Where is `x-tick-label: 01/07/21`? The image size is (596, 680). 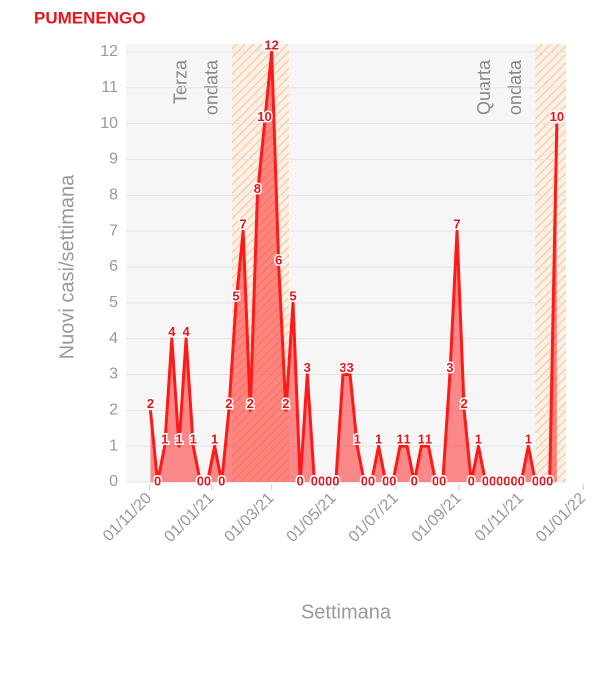 x-tick-label: 01/07/21 is located at coordinates (374, 518).